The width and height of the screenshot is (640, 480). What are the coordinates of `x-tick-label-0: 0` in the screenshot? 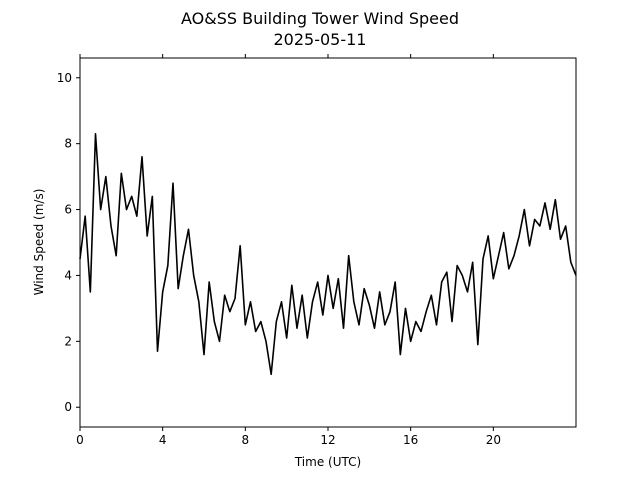 It's located at (80, 440).